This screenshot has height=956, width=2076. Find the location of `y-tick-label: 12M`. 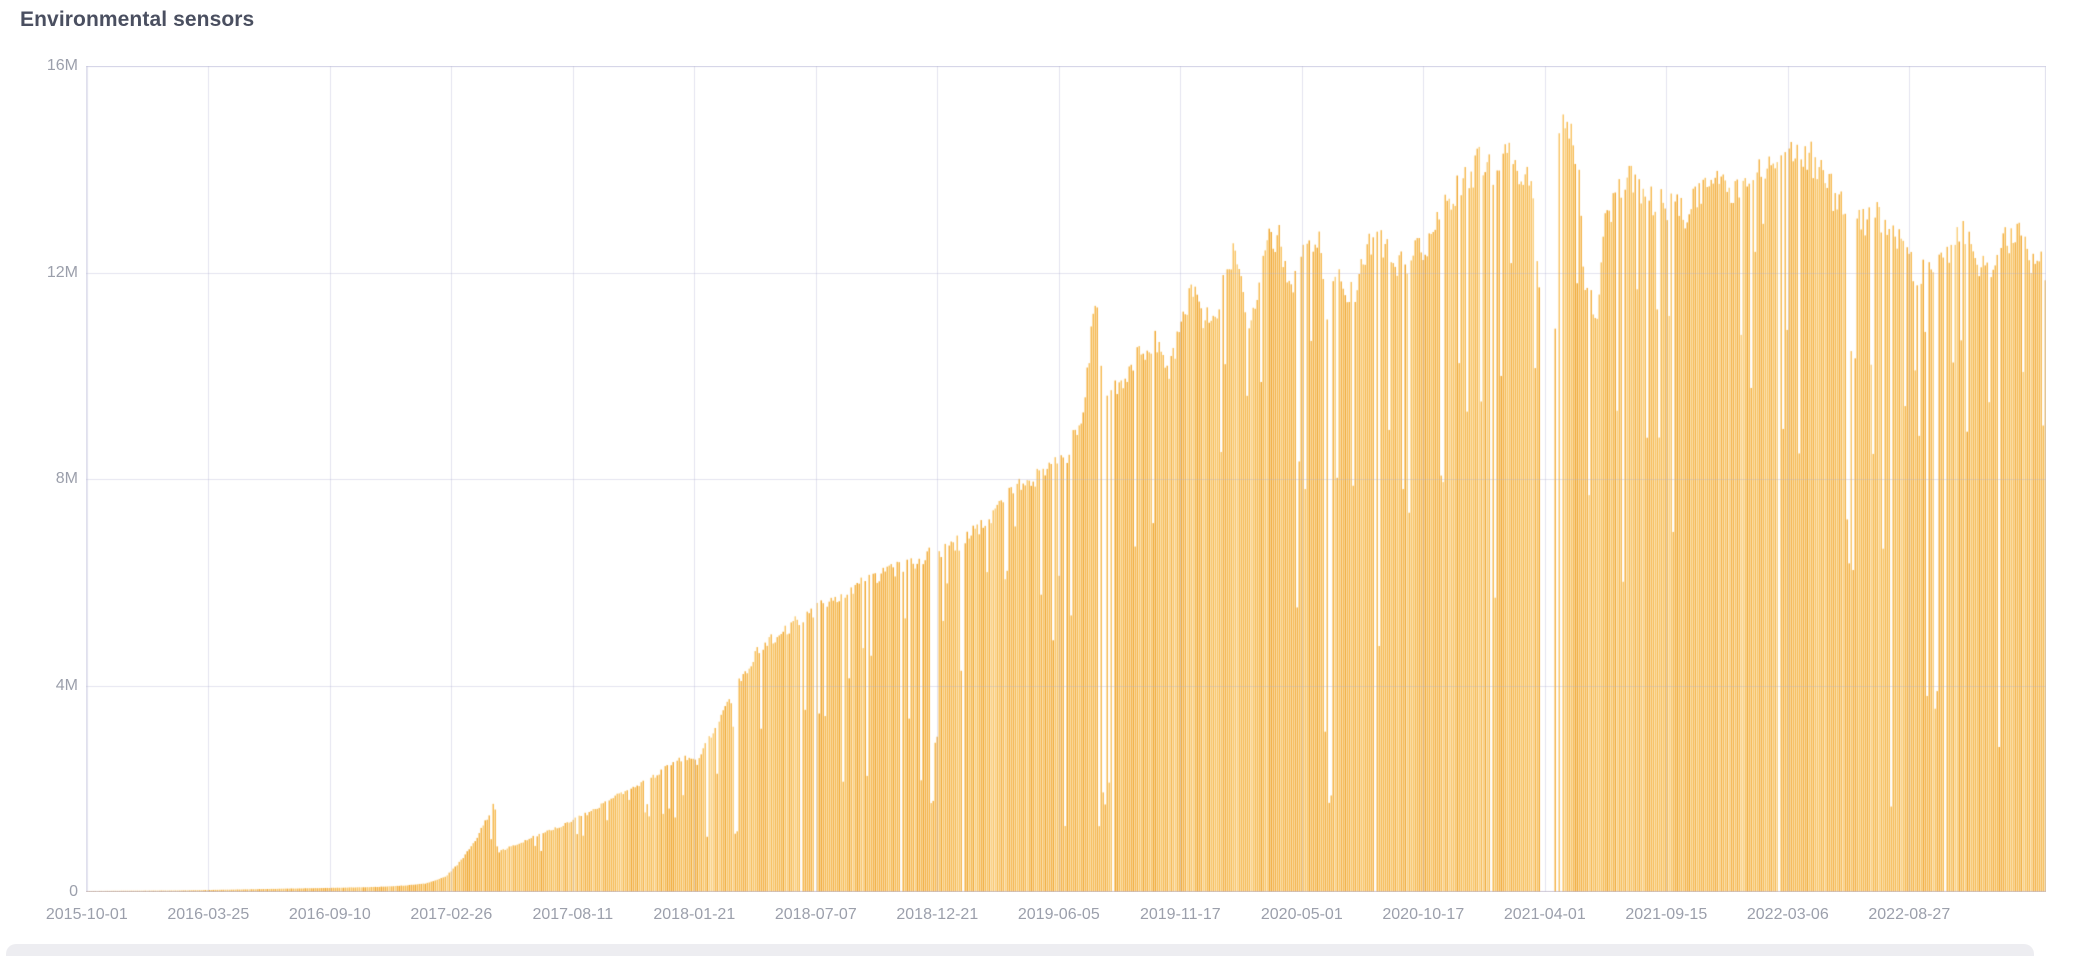

y-tick-label: 12M is located at coordinates (62, 272).